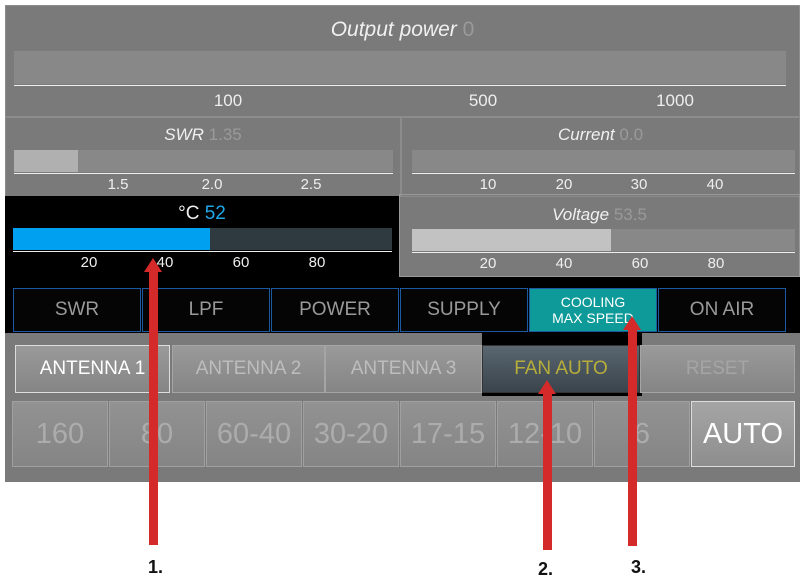  Describe the element at coordinates (717, 369) in the screenshot. I see `reset-button: RESET` at that location.